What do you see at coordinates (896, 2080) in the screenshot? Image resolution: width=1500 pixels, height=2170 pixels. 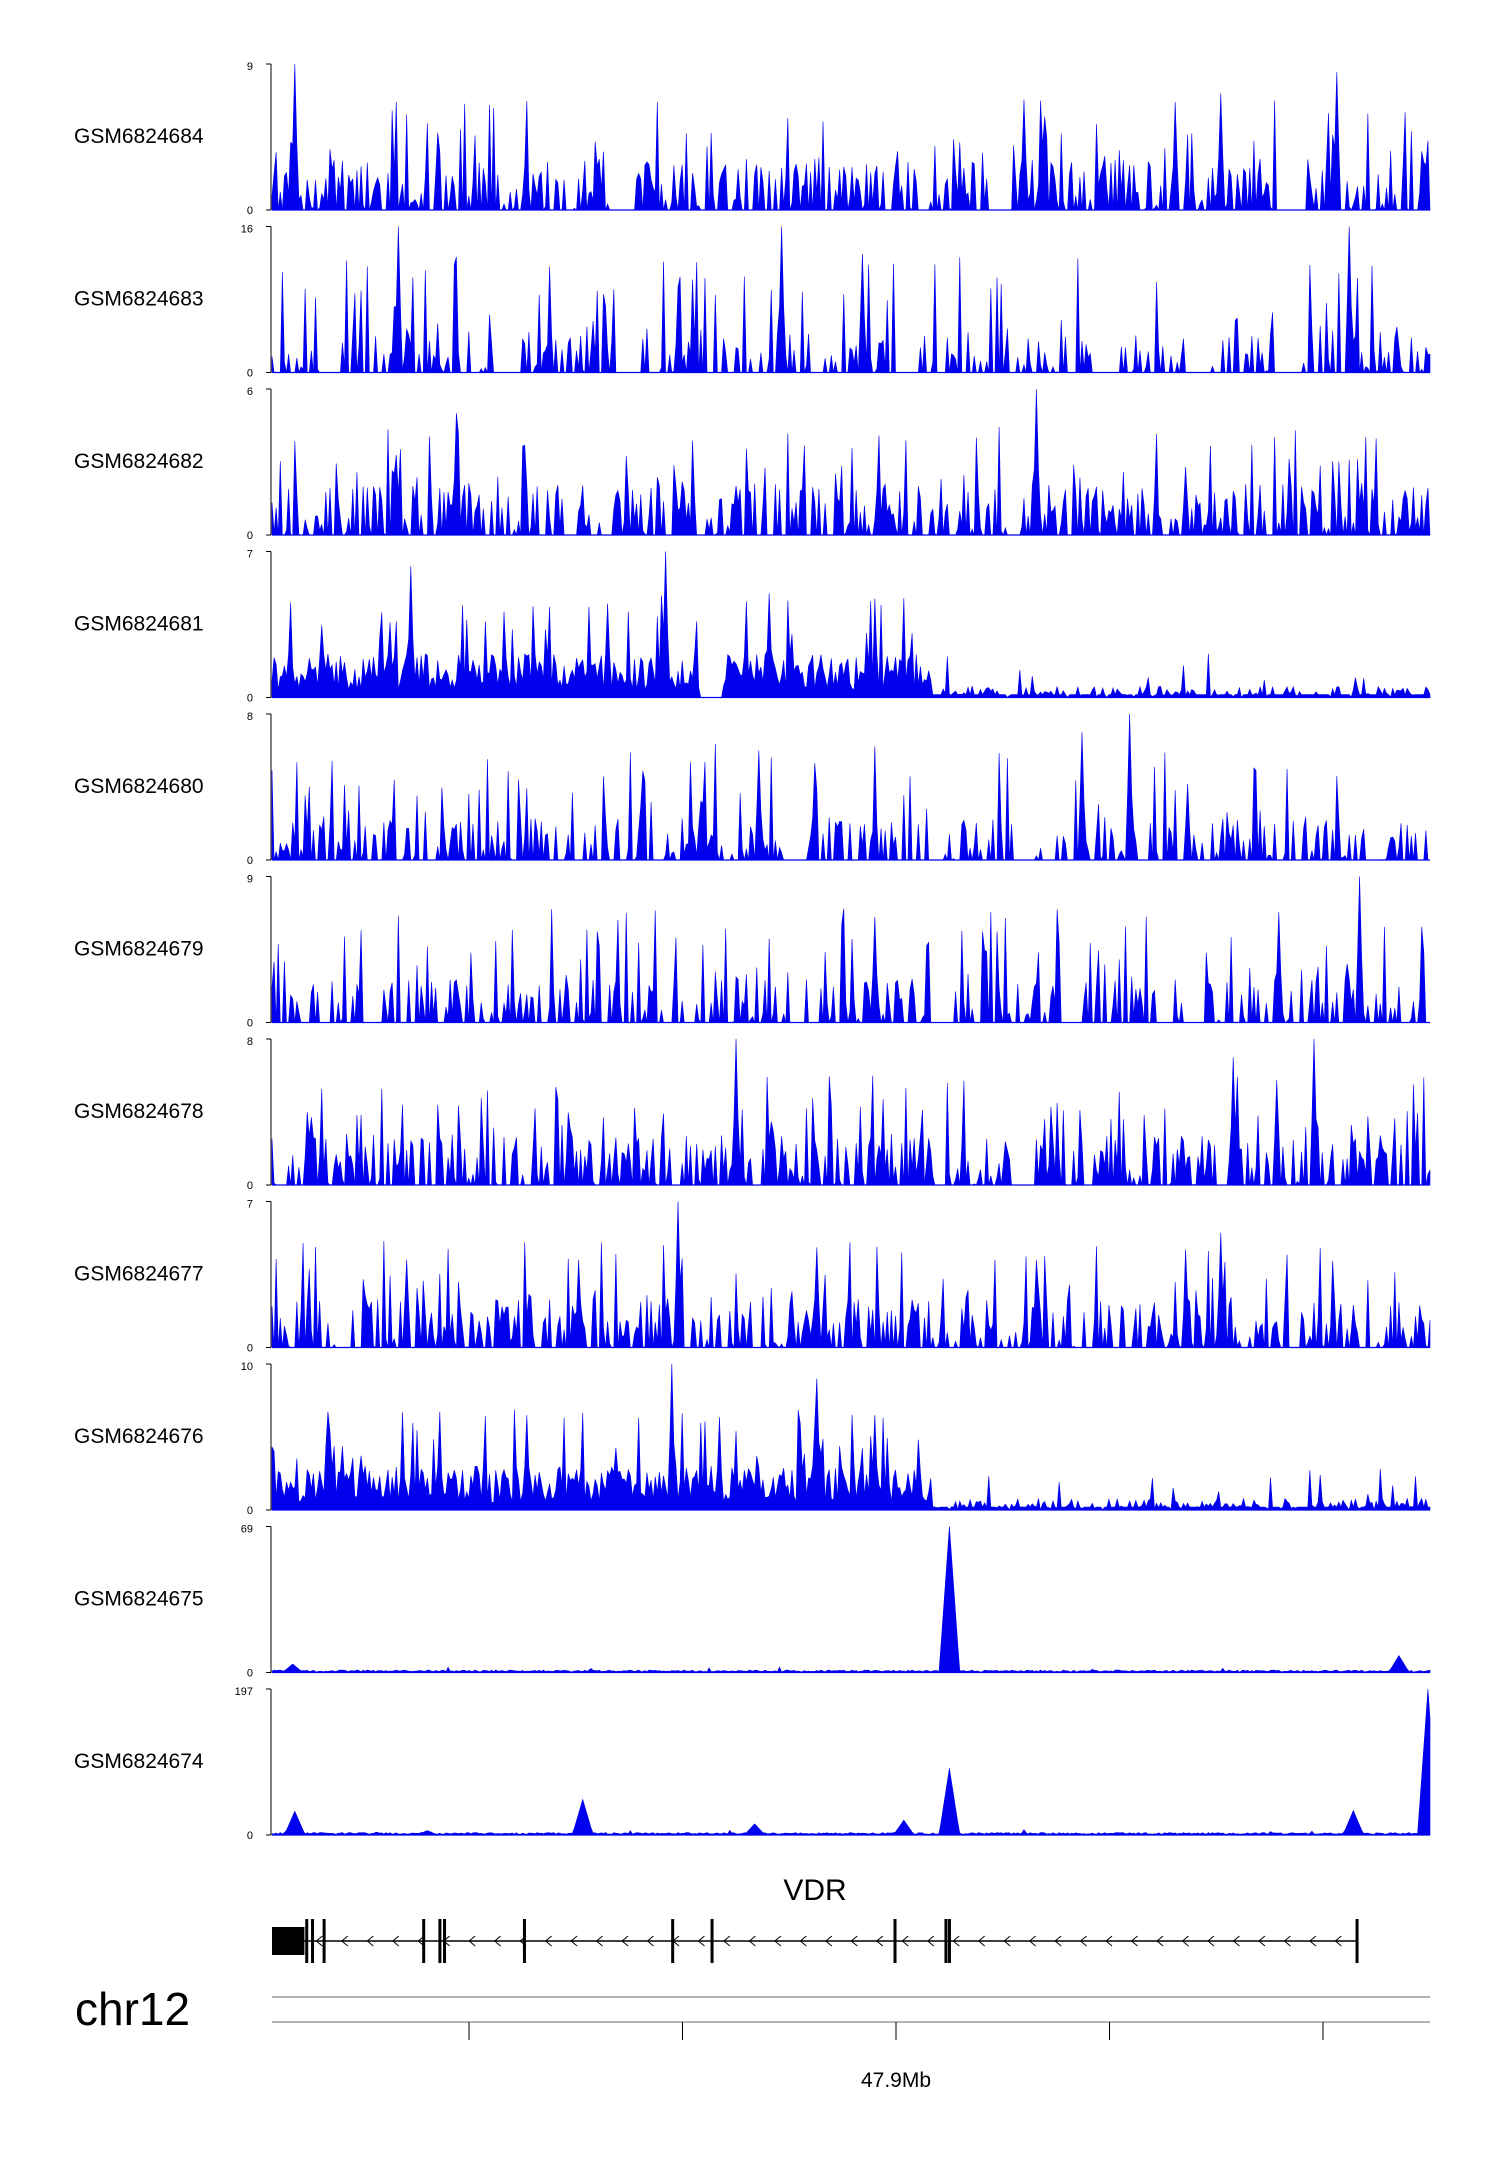 I see `axis-position-label: 47.9Mb` at bounding box center [896, 2080].